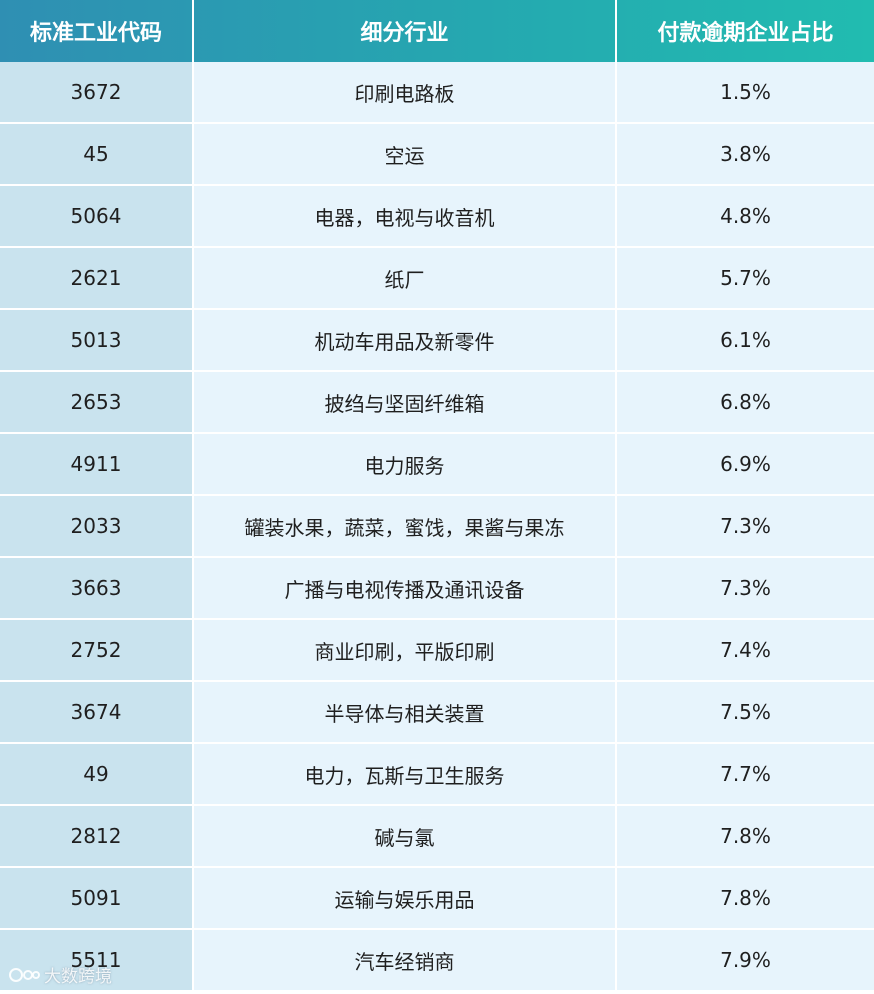  What do you see at coordinates (97, 899) in the screenshot?
I see `cell-code: 5091` at bounding box center [97, 899].